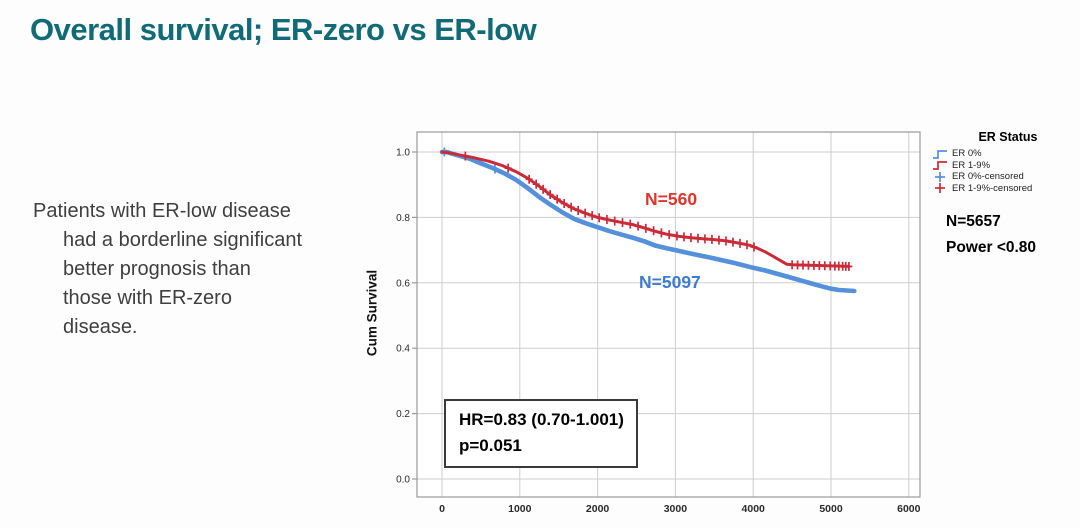  I want to click on total-n-label: N=5657, so click(973, 221).